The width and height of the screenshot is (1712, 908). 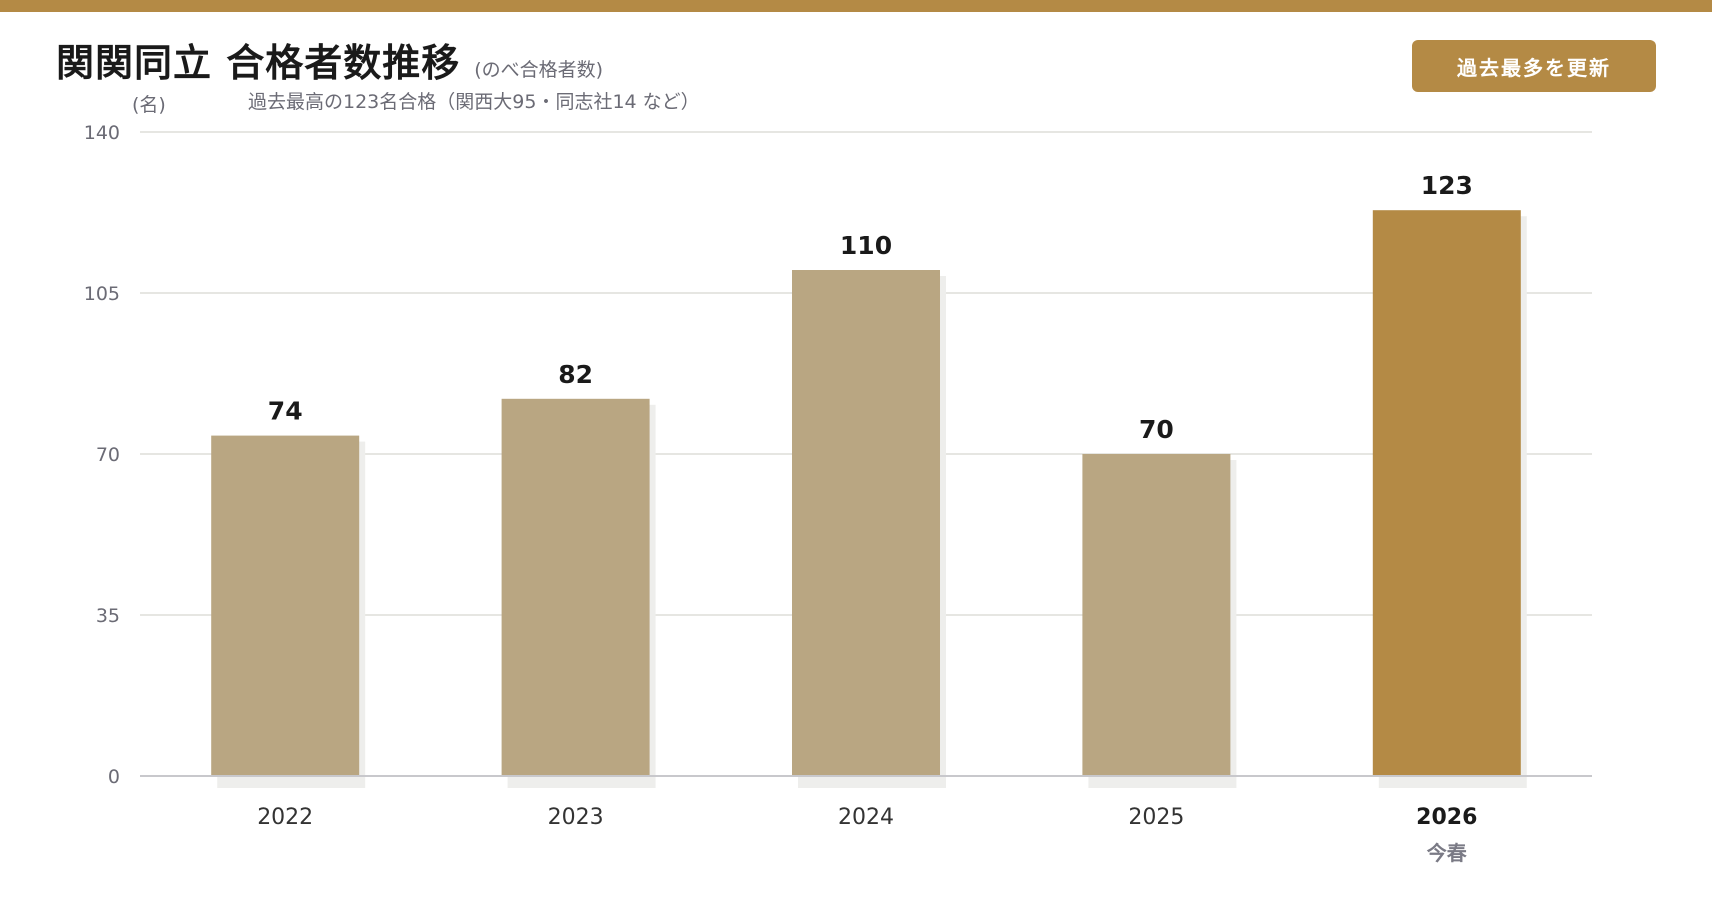 I want to click on data-label: 123, so click(x=1447, y=185).